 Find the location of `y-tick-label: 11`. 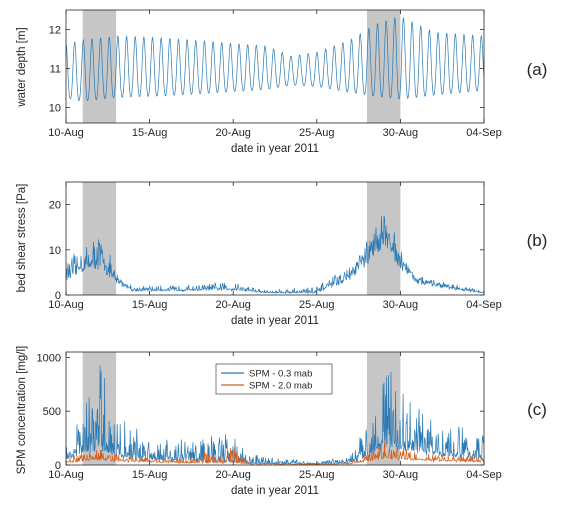

y-tick-label: 11 is located at coordinates (55, 69).